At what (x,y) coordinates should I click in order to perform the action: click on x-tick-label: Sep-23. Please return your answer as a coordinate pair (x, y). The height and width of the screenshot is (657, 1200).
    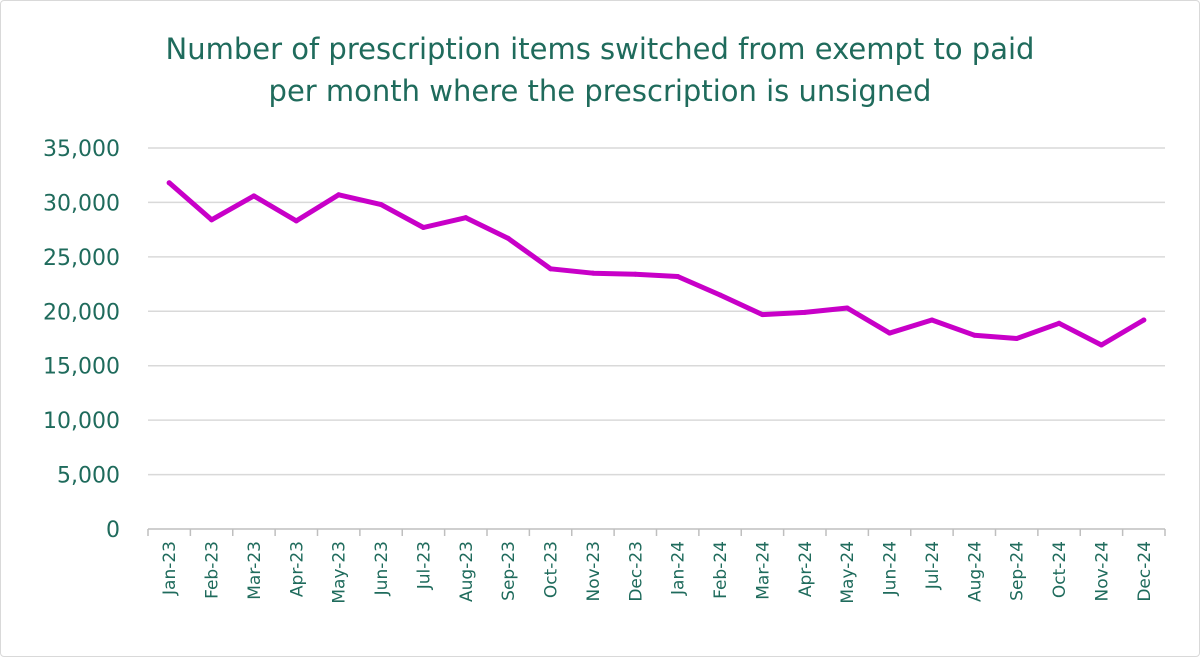
    Looking at the image, I should click on (509, 571).